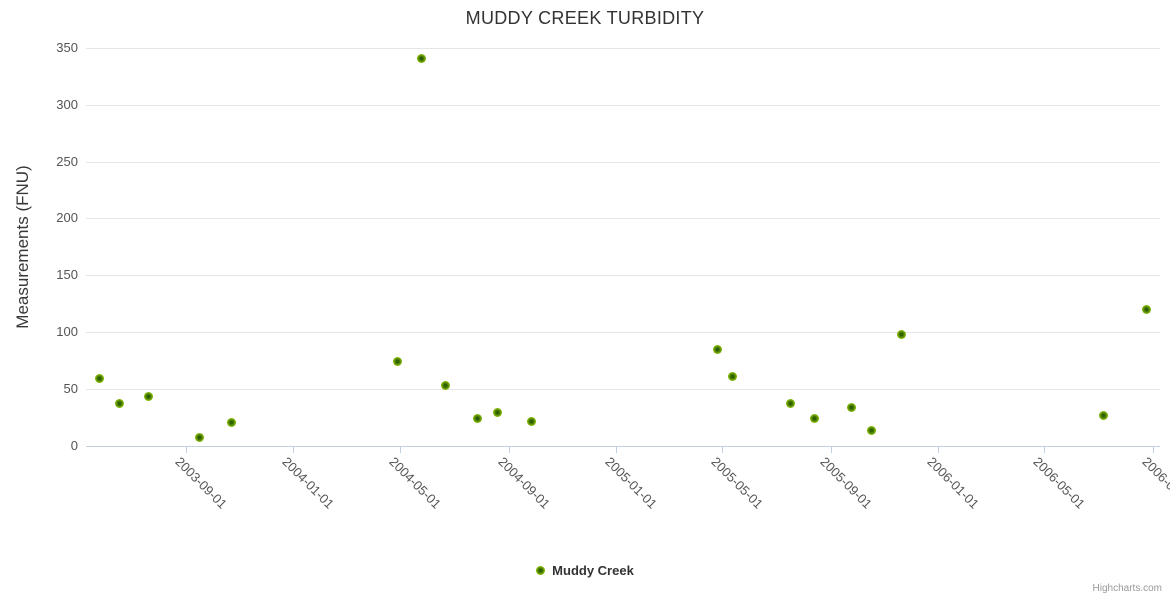 The image size is (1170, 600). I want to click on x-tick-label: 2005-01-01, so click(631, 483).